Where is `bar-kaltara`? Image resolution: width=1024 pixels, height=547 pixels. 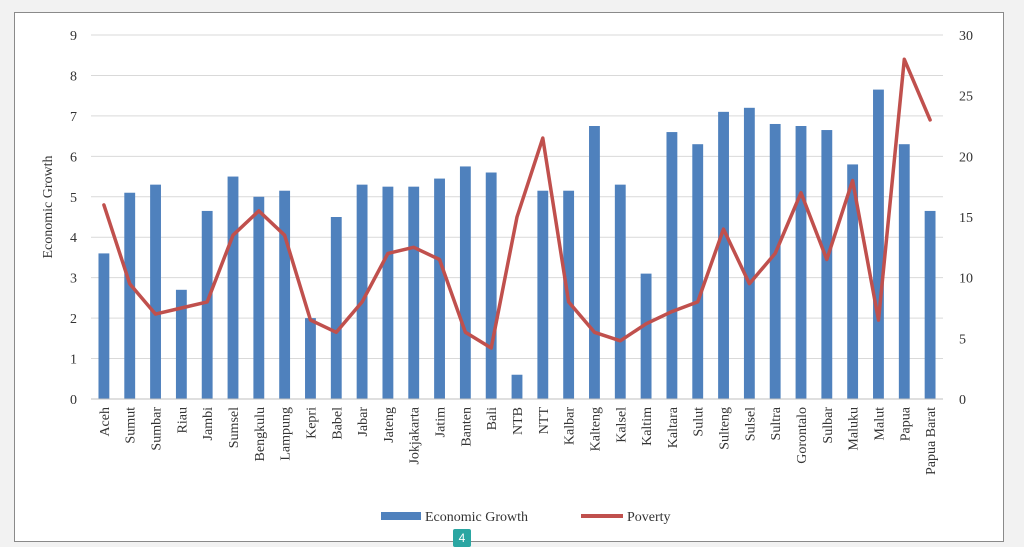
bar-kaltara is located at coordinates (672, 266).